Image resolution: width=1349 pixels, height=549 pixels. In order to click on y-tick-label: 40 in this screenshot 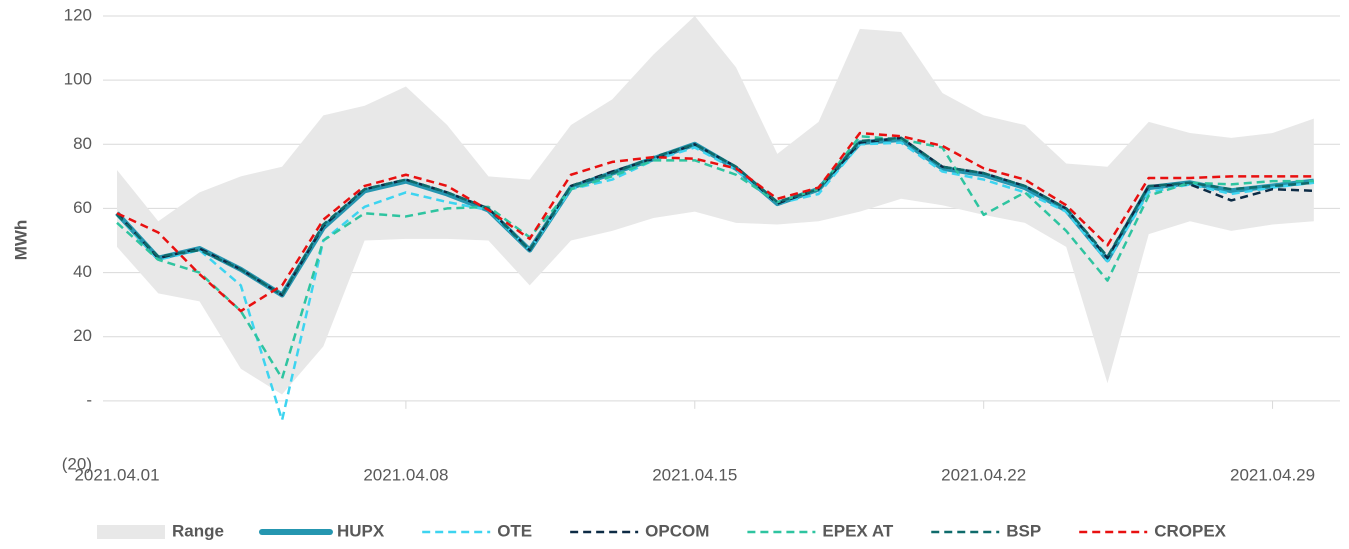, I will do `click(82, 271)`.